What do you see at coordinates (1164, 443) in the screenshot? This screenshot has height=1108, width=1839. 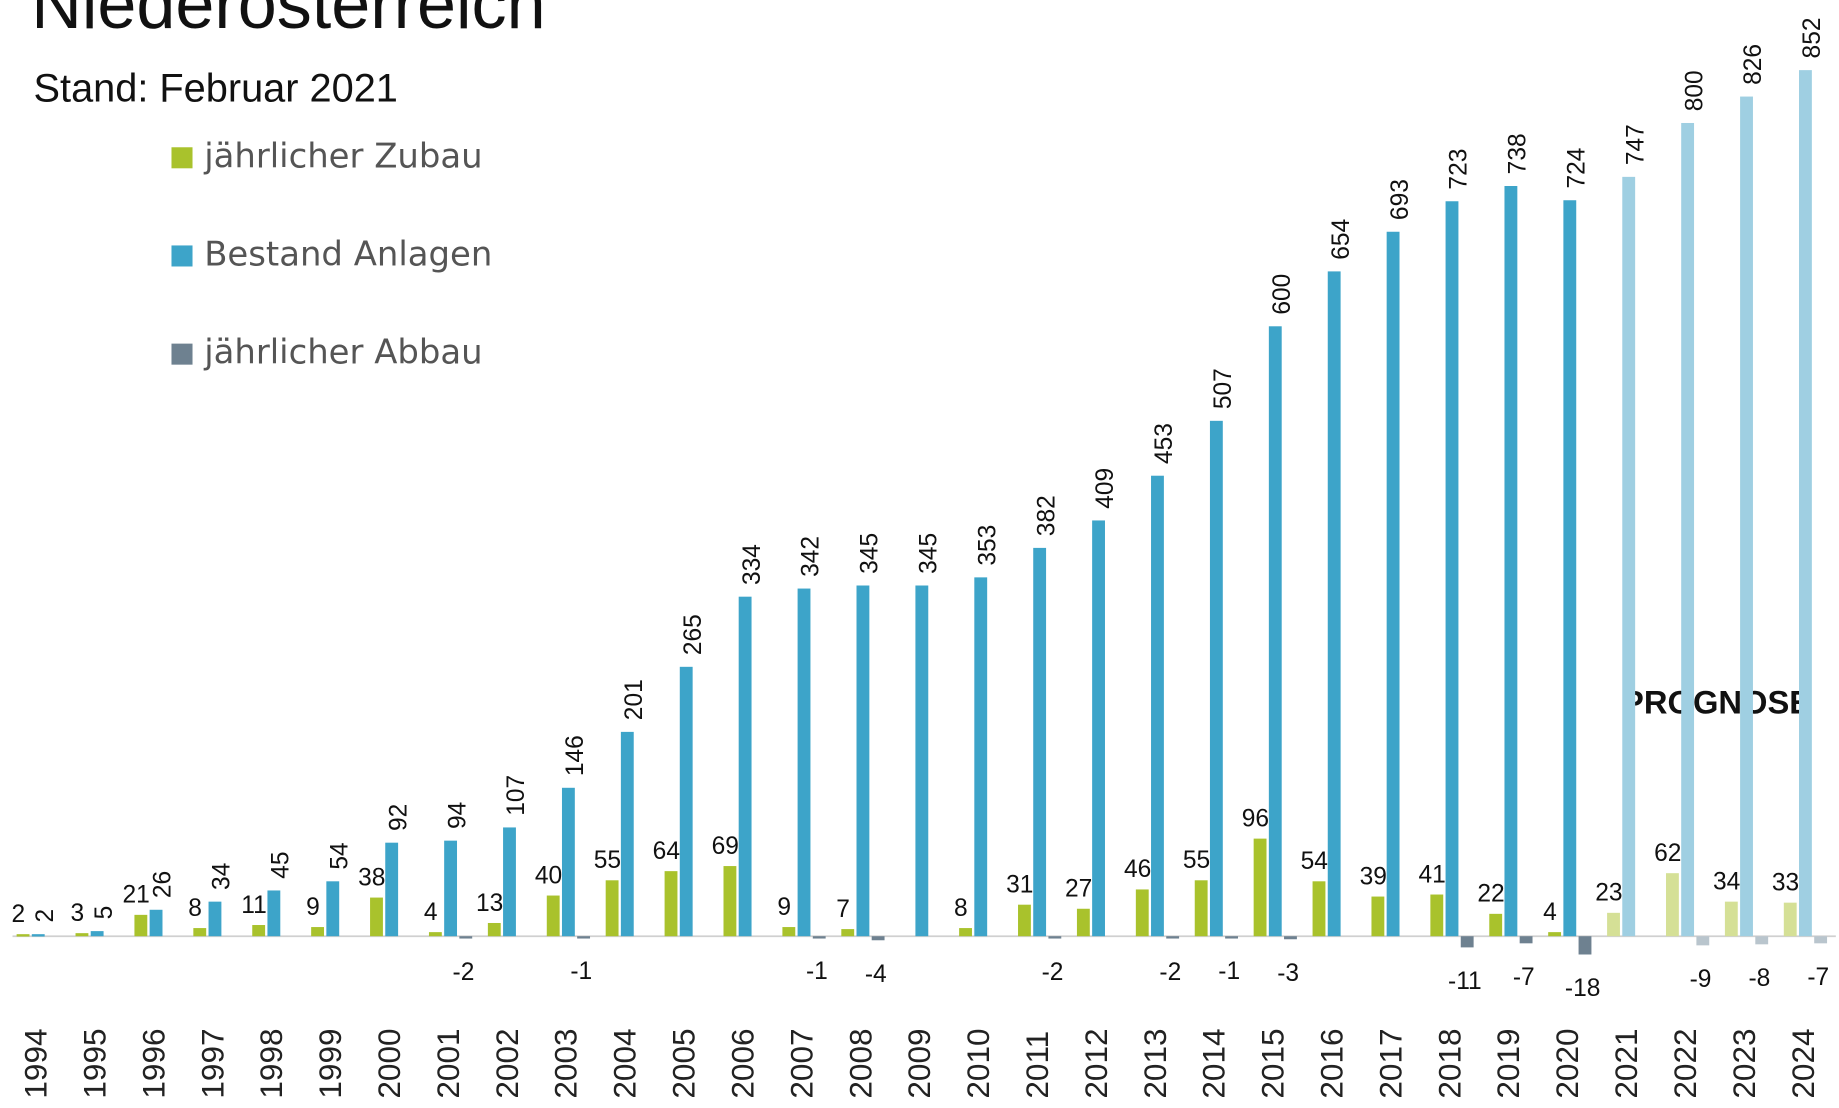 I see `value-label: 453` at bounding box center [1164, 443].